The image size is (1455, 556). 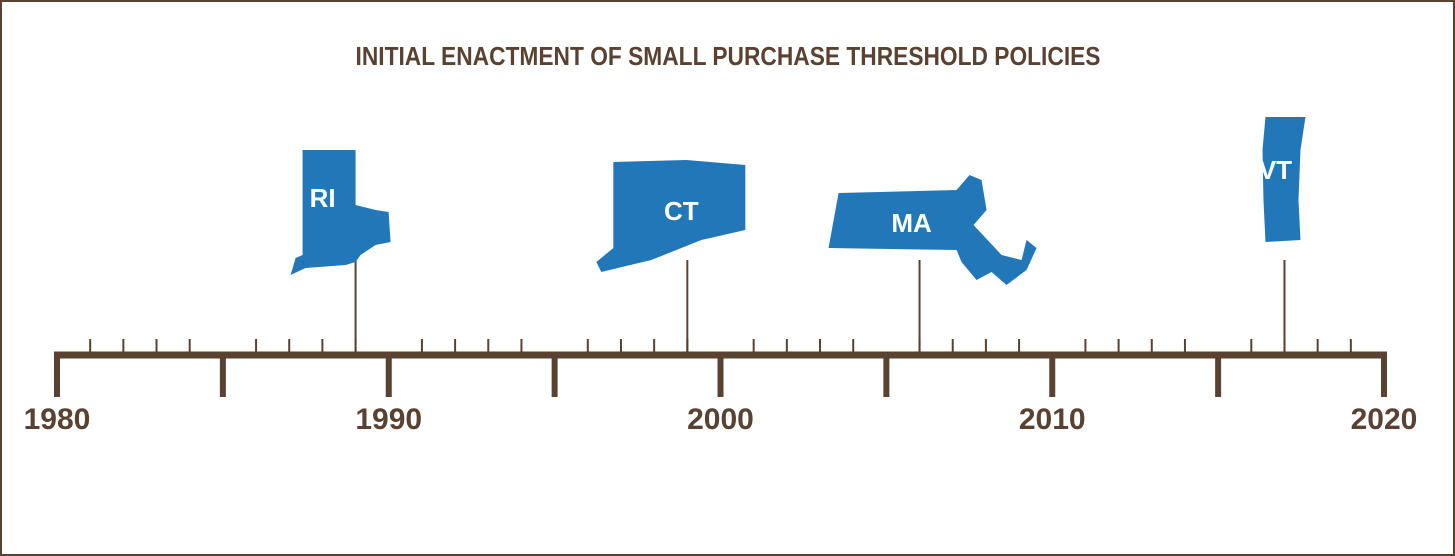 I want to click on x-tick-label: 2000, so click(x=720, y=419).